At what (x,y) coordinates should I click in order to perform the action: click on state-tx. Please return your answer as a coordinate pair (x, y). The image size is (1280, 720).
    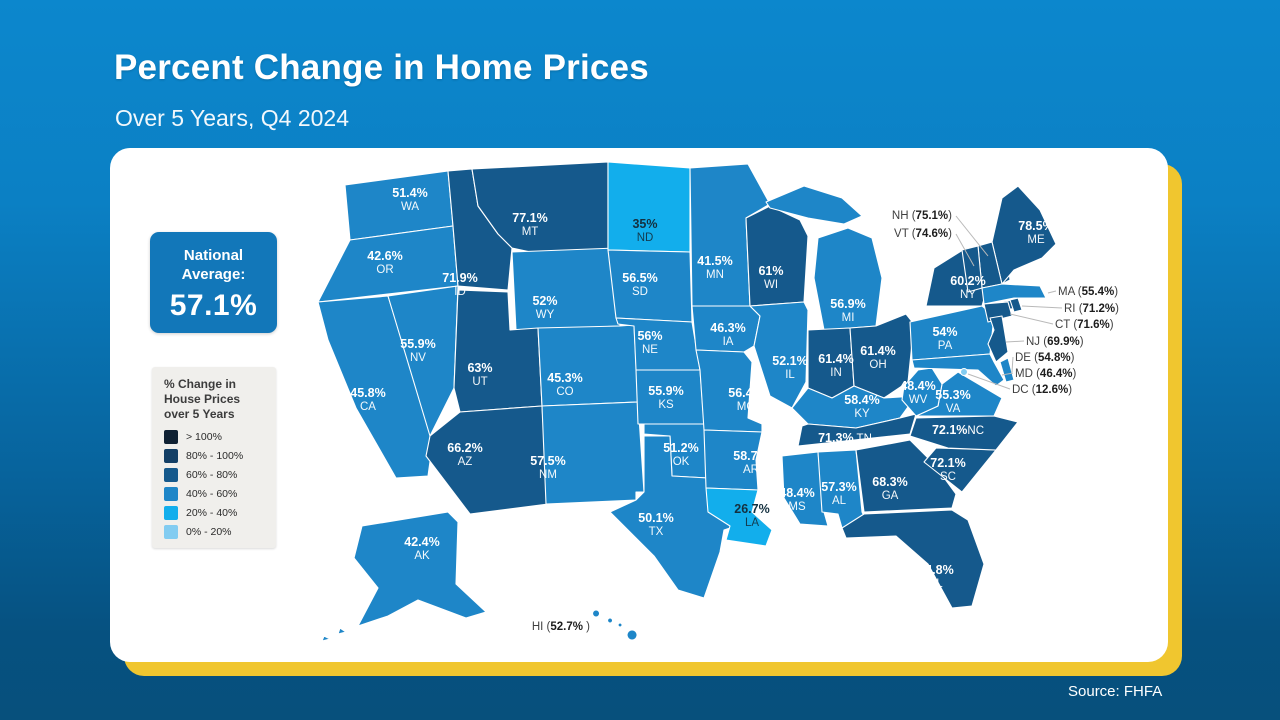
    Looking at the image, I should click on (676, 517).